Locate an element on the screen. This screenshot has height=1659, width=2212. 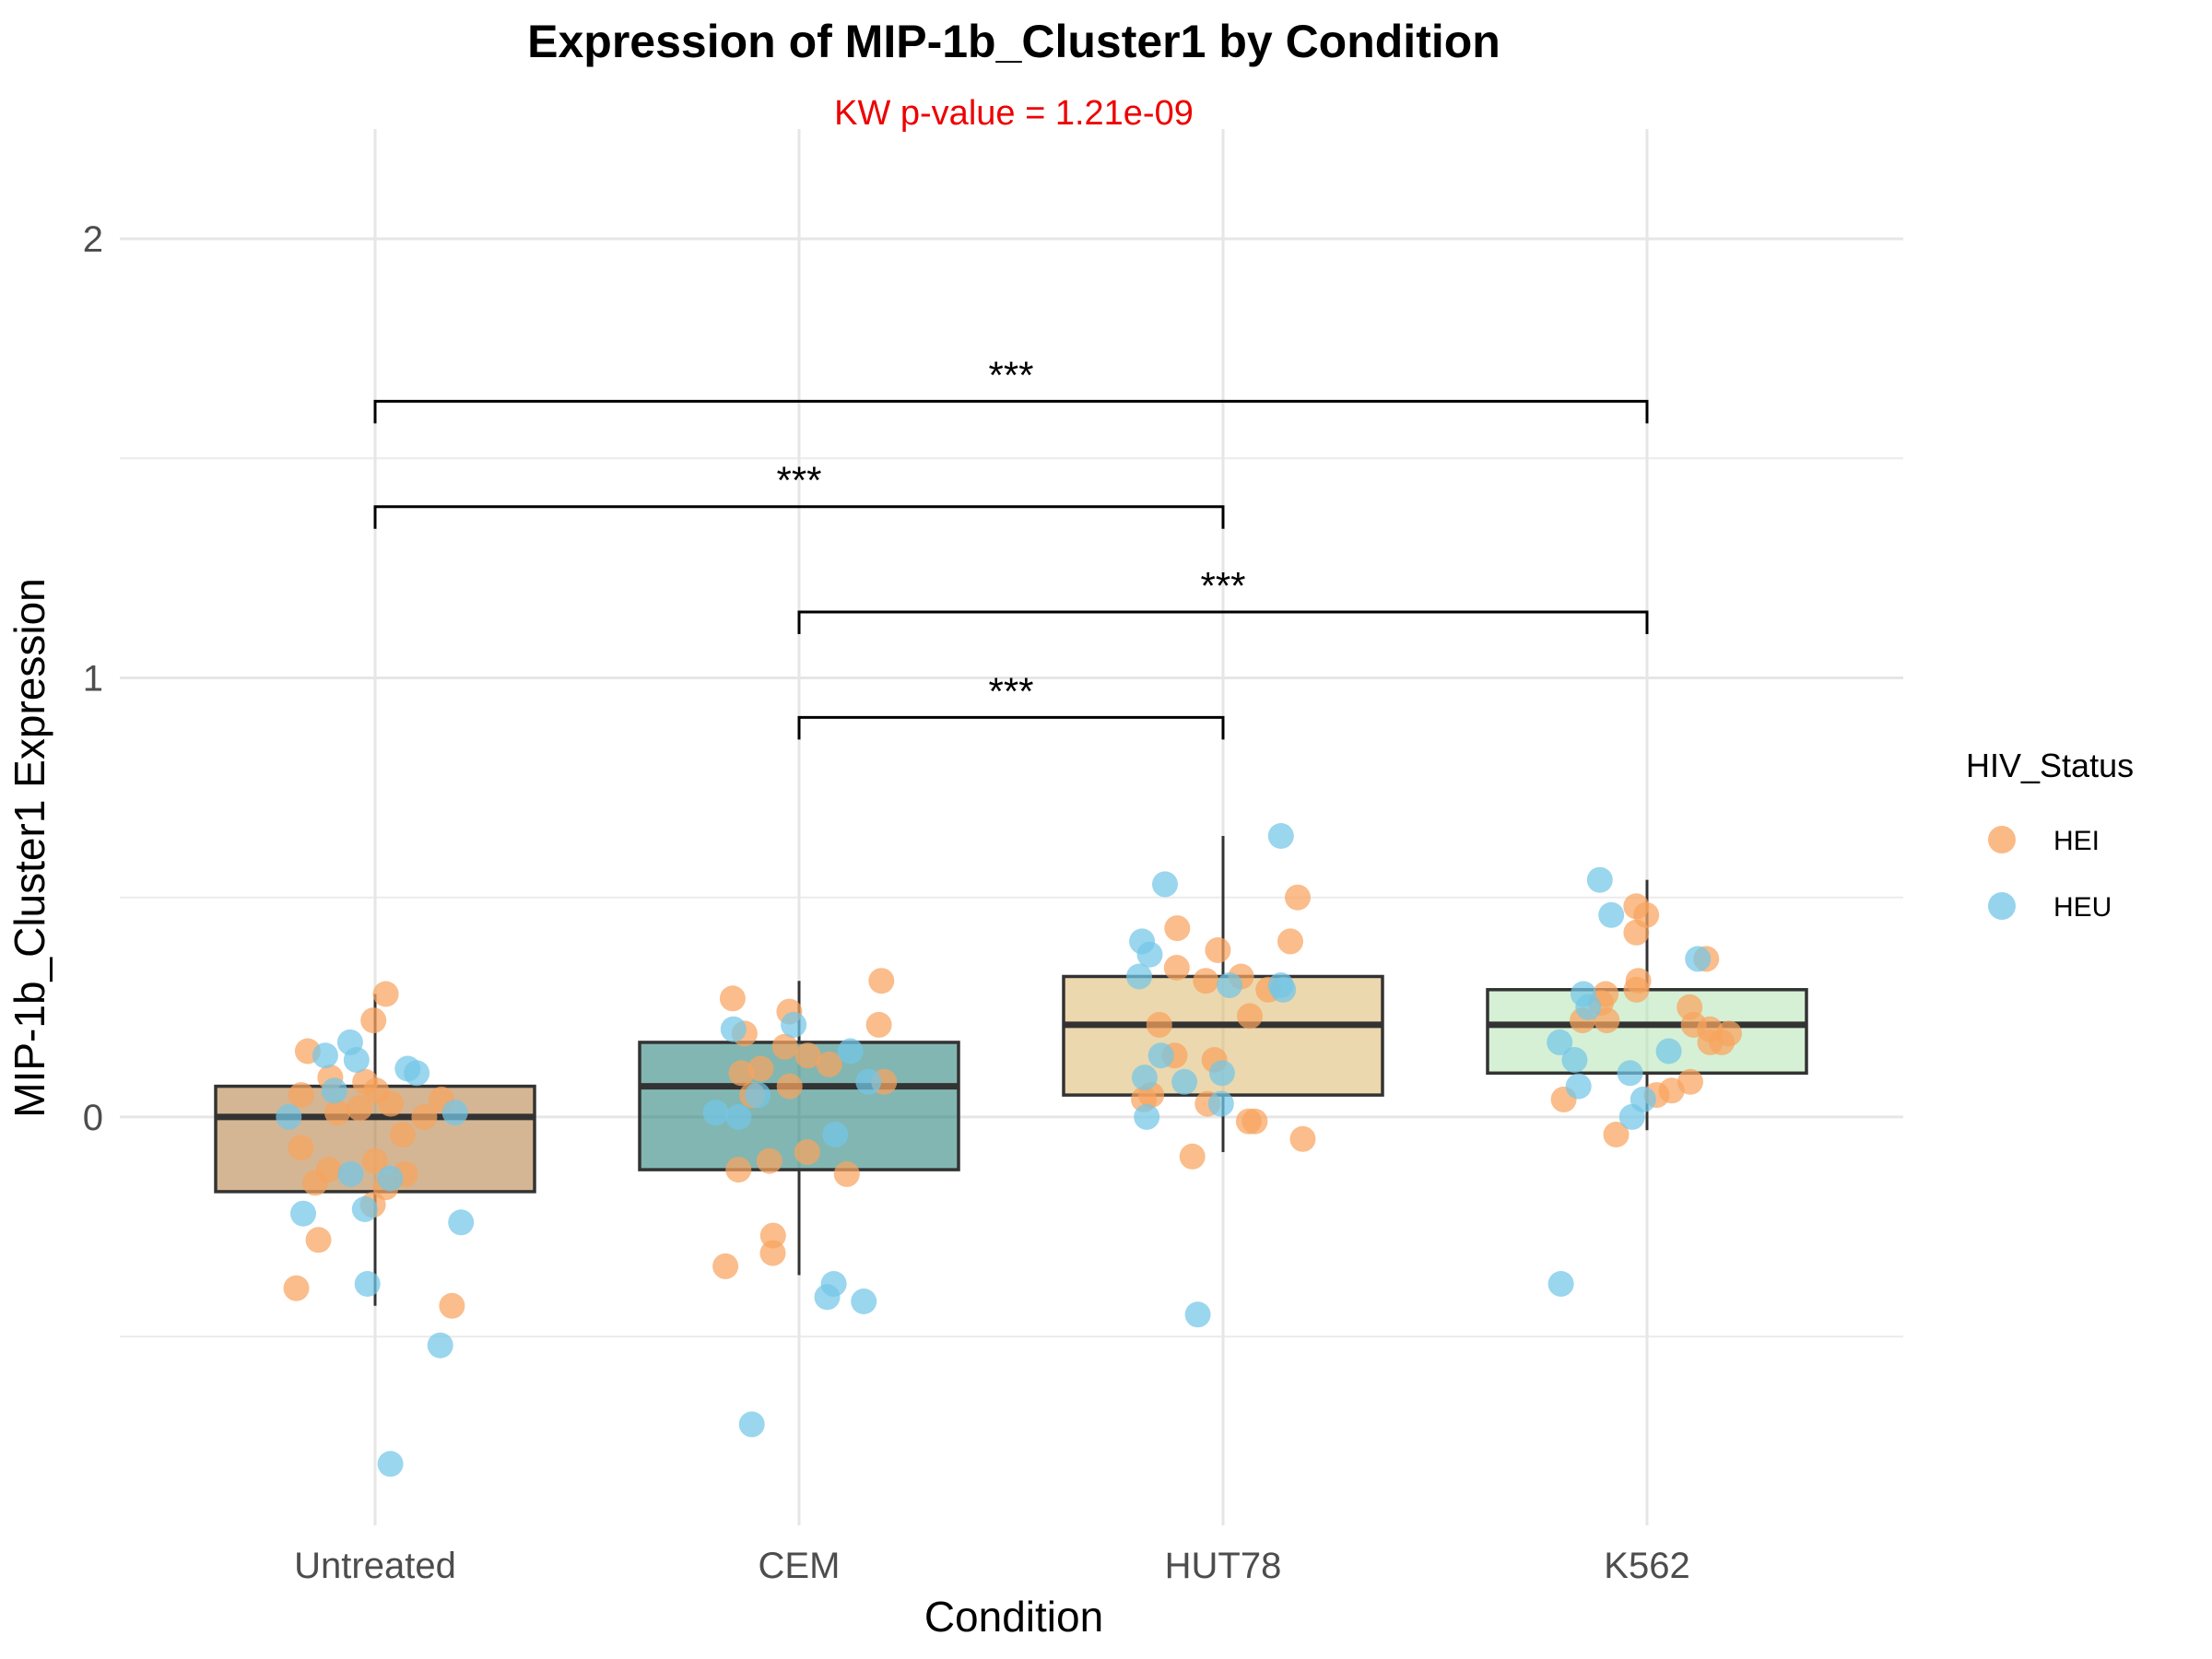
chart-subtitle: KW p-value = 1.21e-09 is located at coordinates (1014, 113).